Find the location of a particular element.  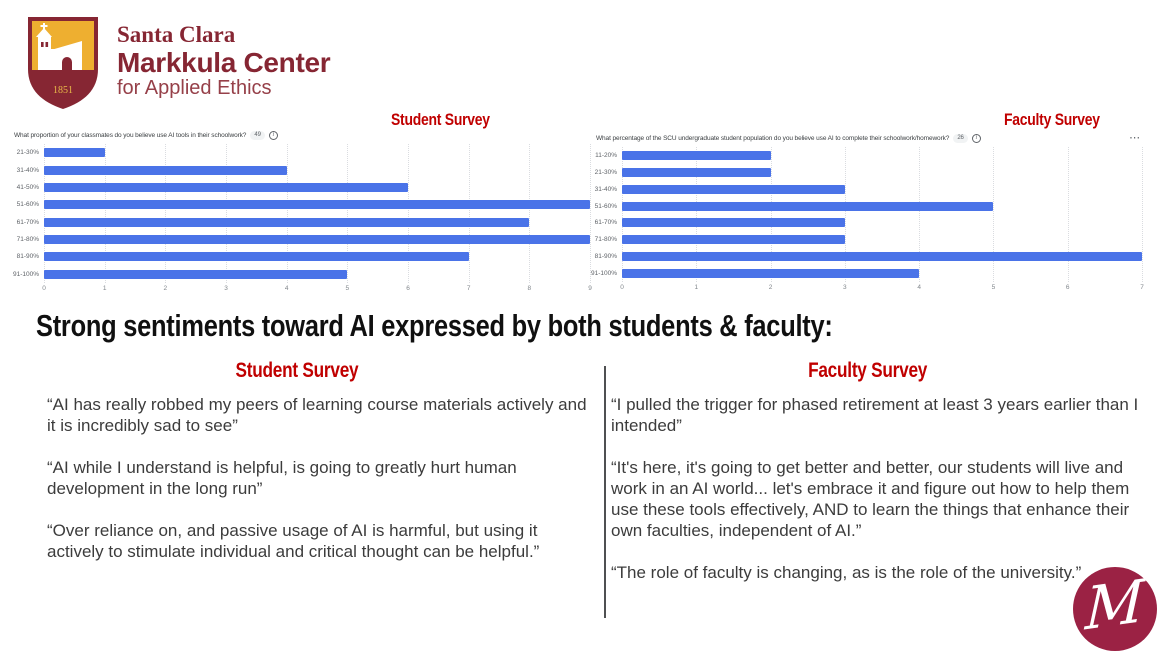

x-tick-label: 1 is located at coordinates (104, 288).